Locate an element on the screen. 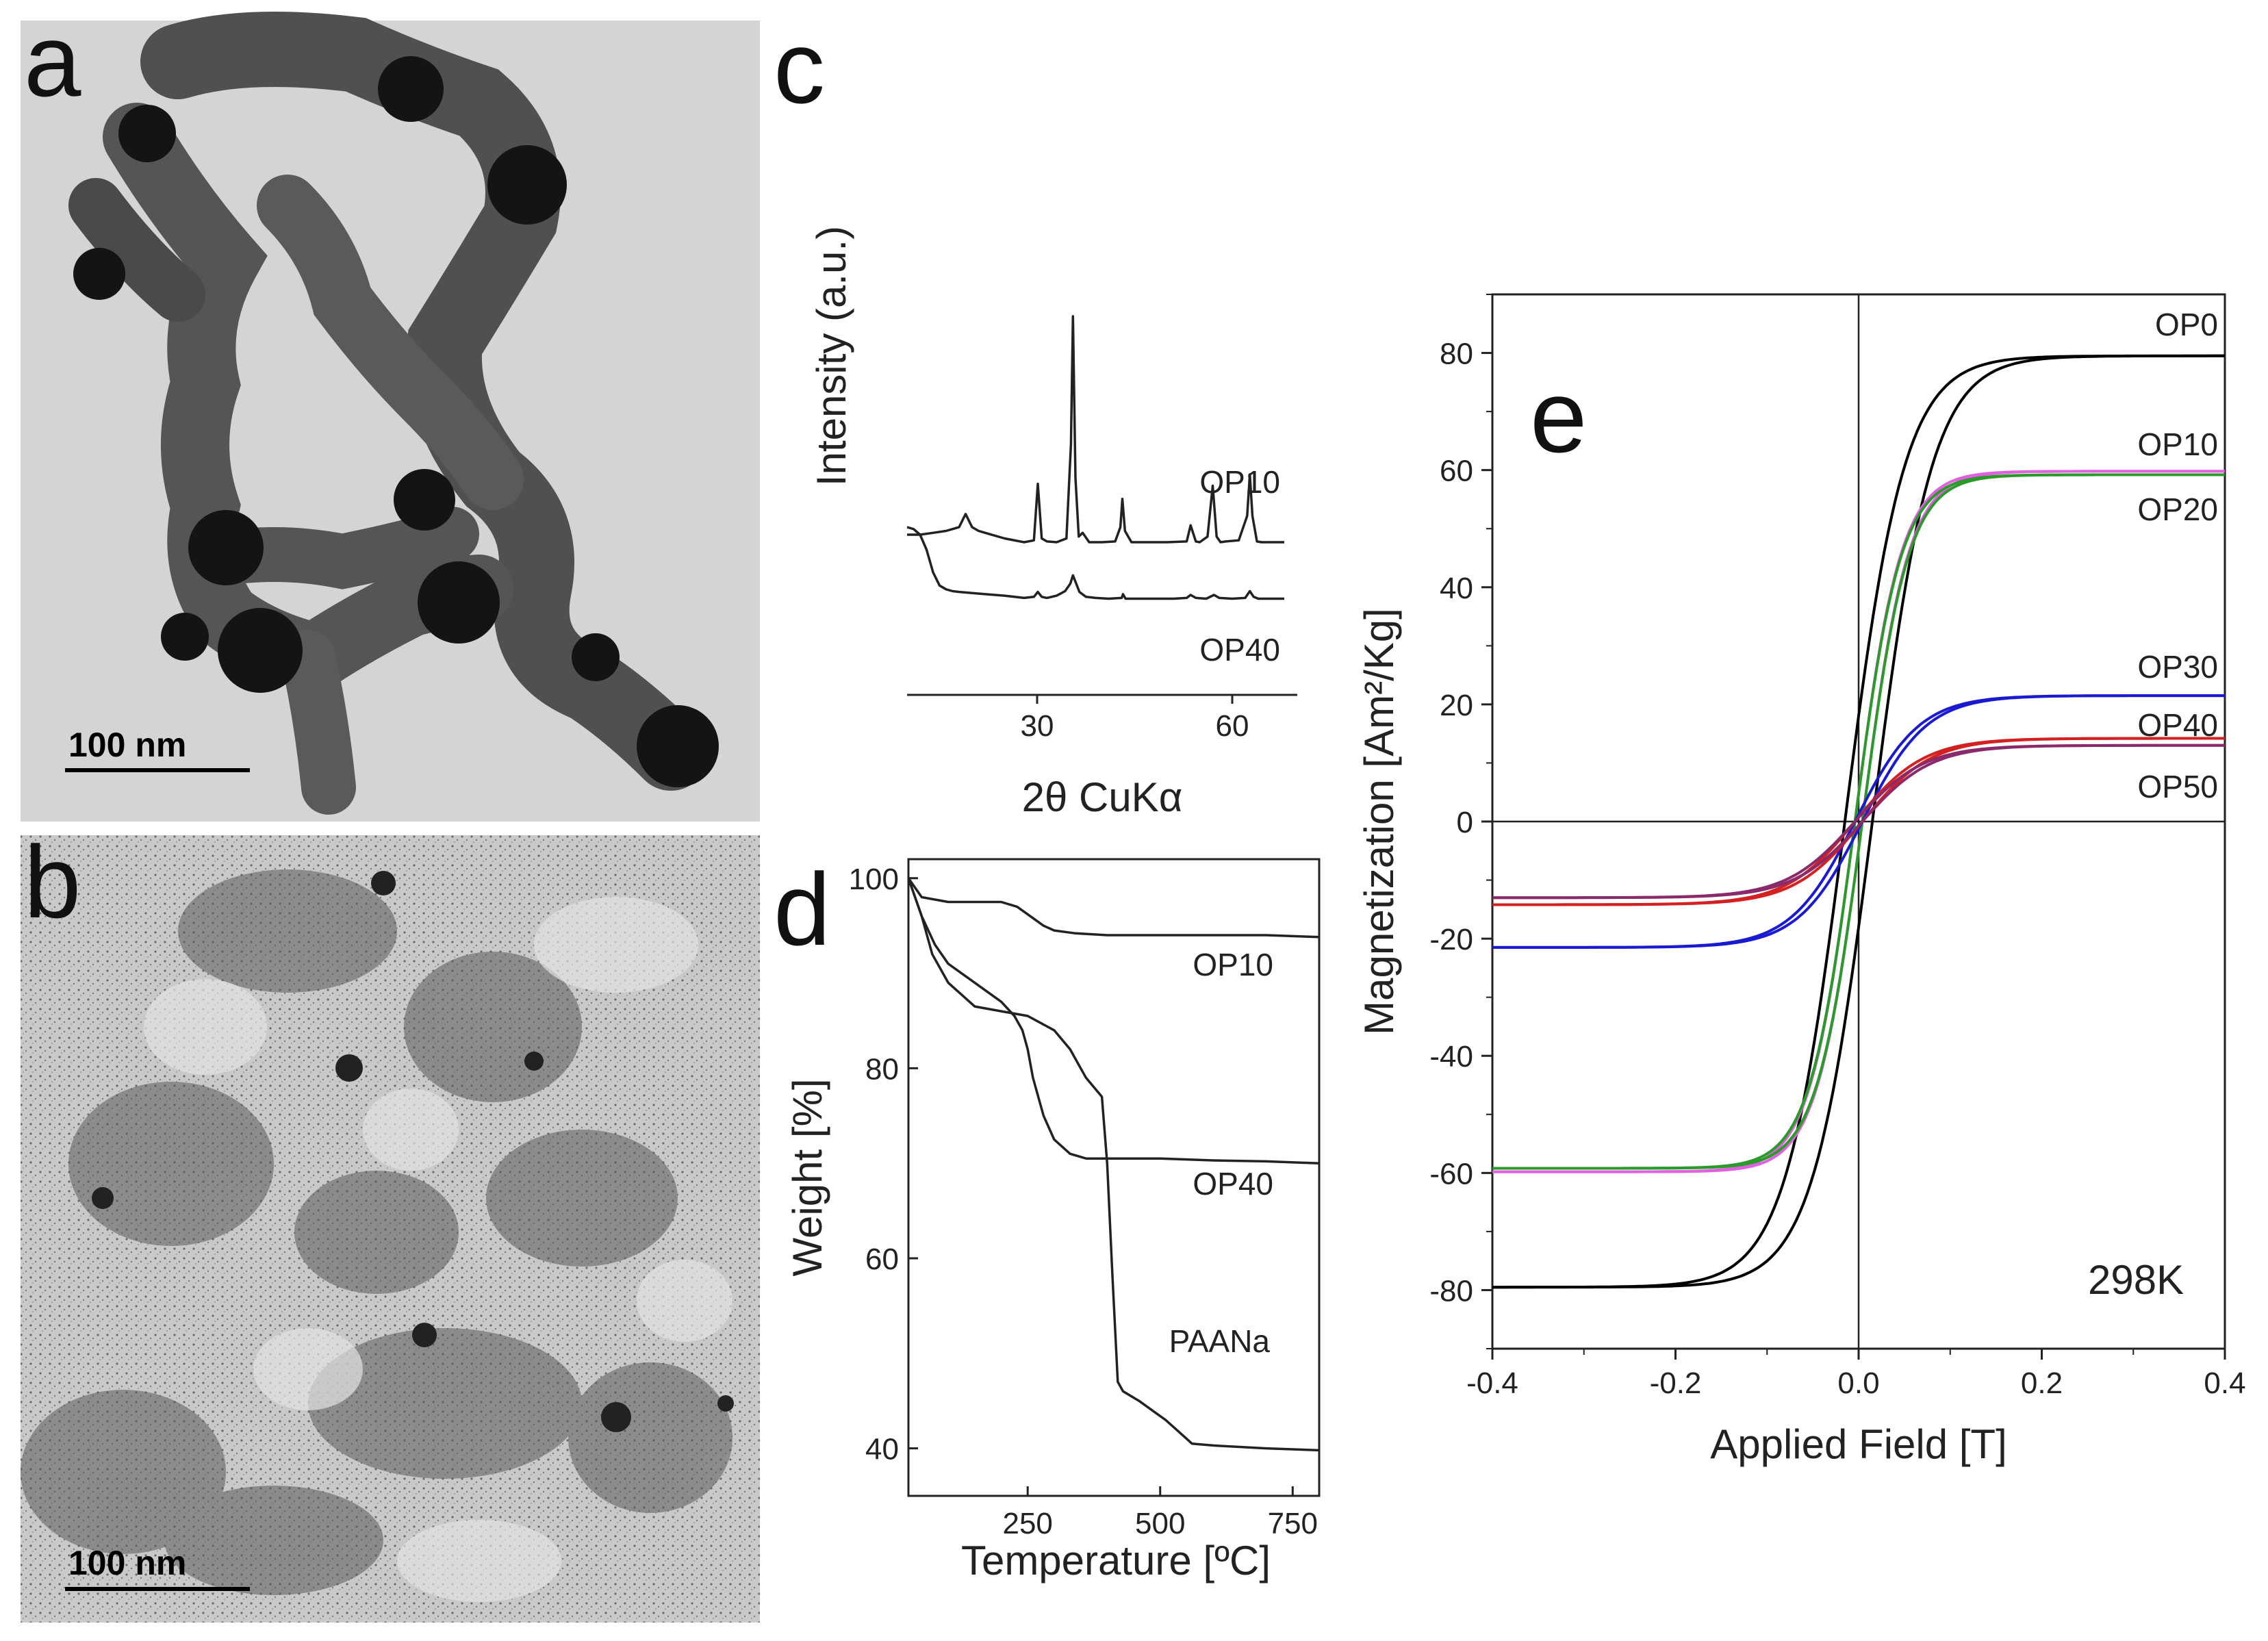 This screenshot has width=2268, height=1641. panel-d-label-OP10: OP10 is located at coordinates (1233, 965).